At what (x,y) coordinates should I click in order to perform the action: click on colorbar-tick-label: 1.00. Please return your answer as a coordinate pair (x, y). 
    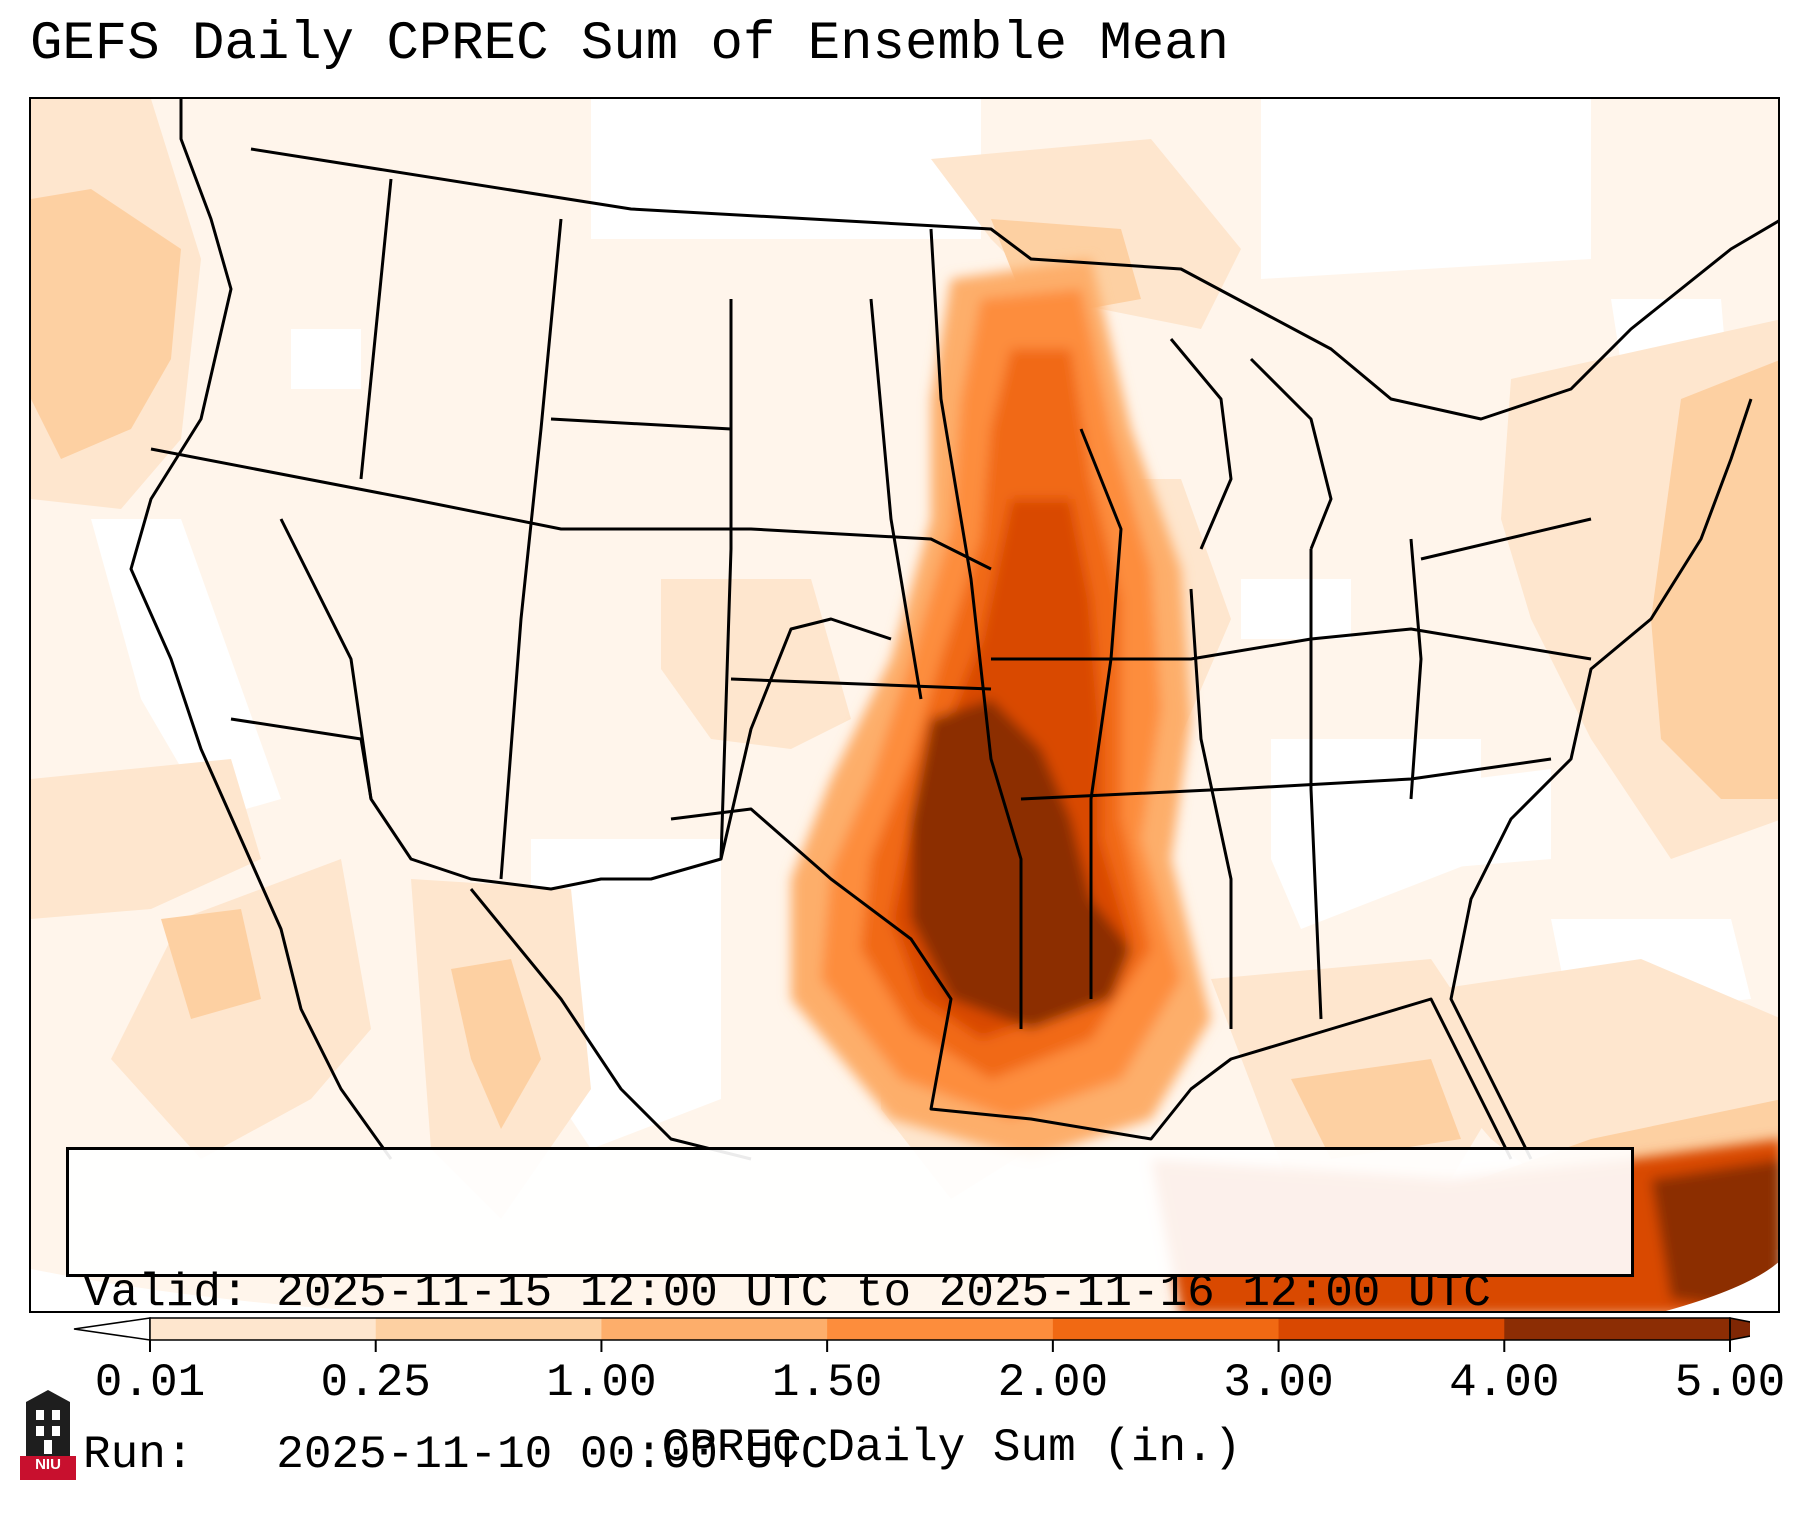
    Looking at the image, I should click on (601, 1383).